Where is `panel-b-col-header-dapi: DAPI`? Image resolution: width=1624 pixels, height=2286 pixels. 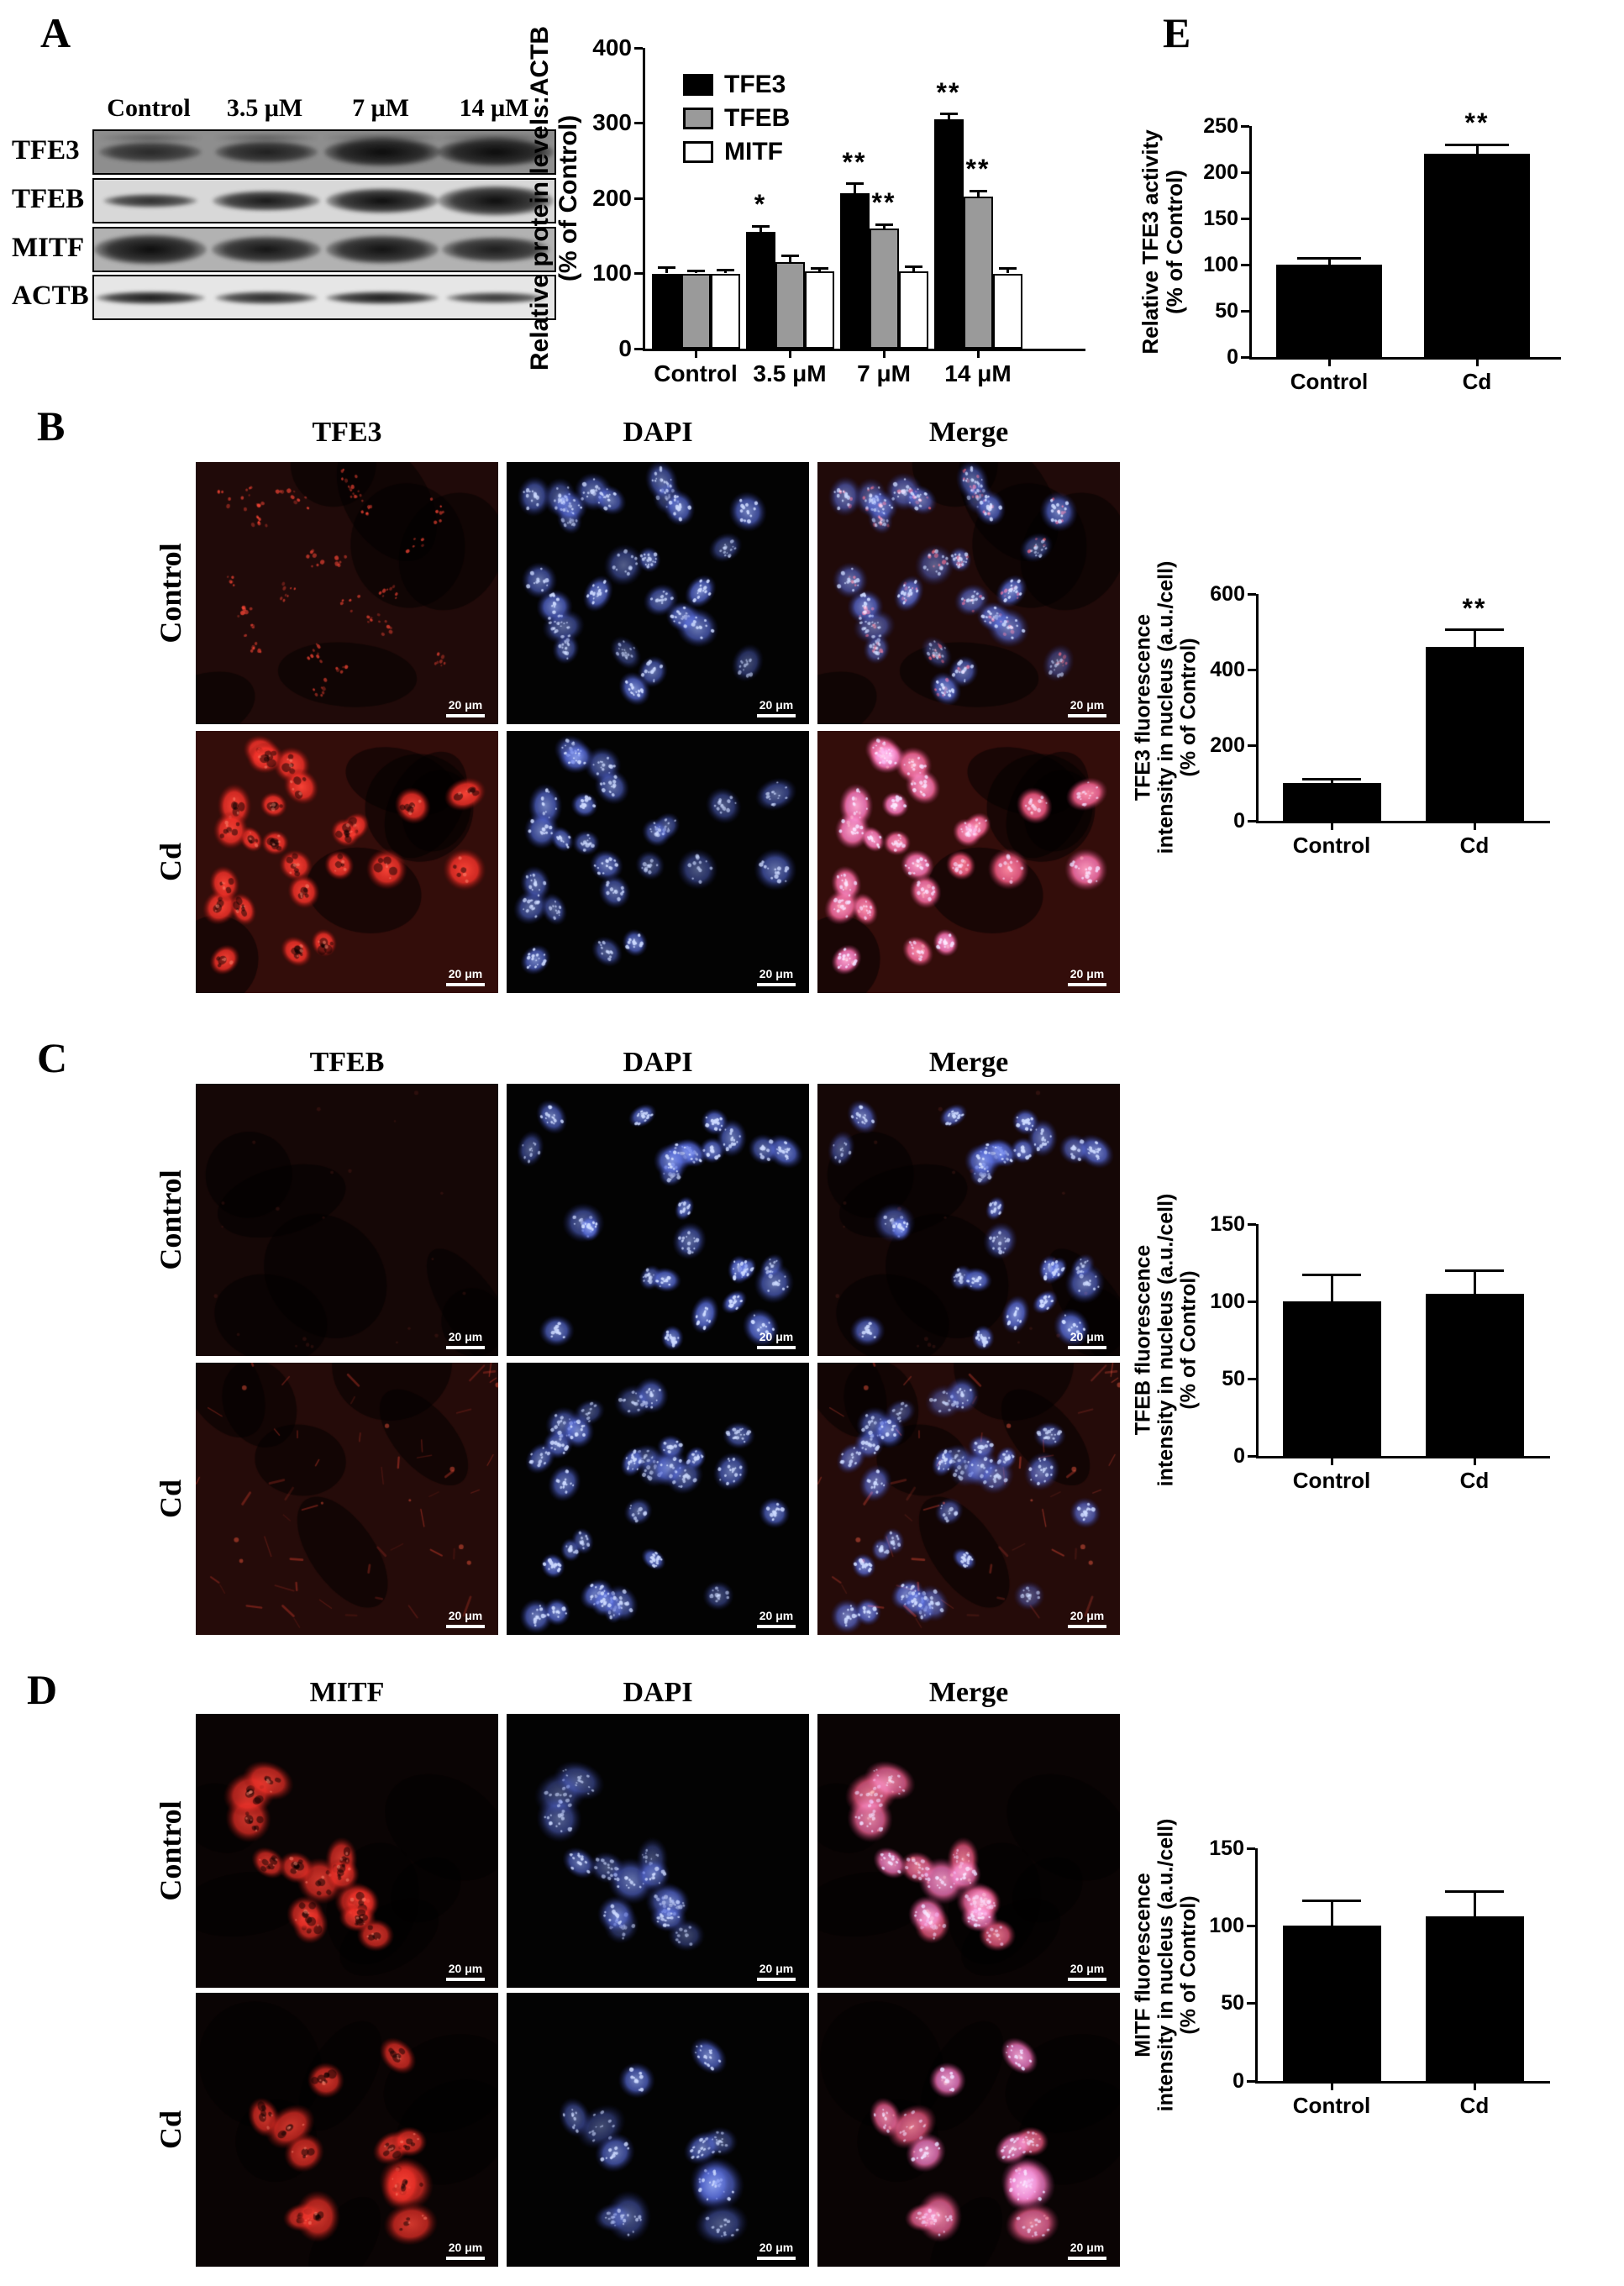 panel-b-col-header-dapi: DAPI is located at coordinates (658, 432).